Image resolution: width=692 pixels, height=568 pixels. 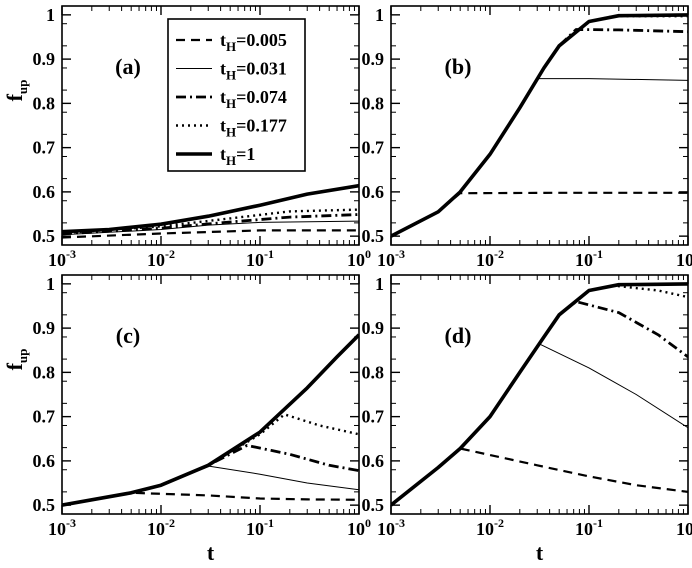 What do you see at coordinates (253, 99) in the screenshot?
I see `legend-entry: tH=0.074` at bounding box center [253, 99].